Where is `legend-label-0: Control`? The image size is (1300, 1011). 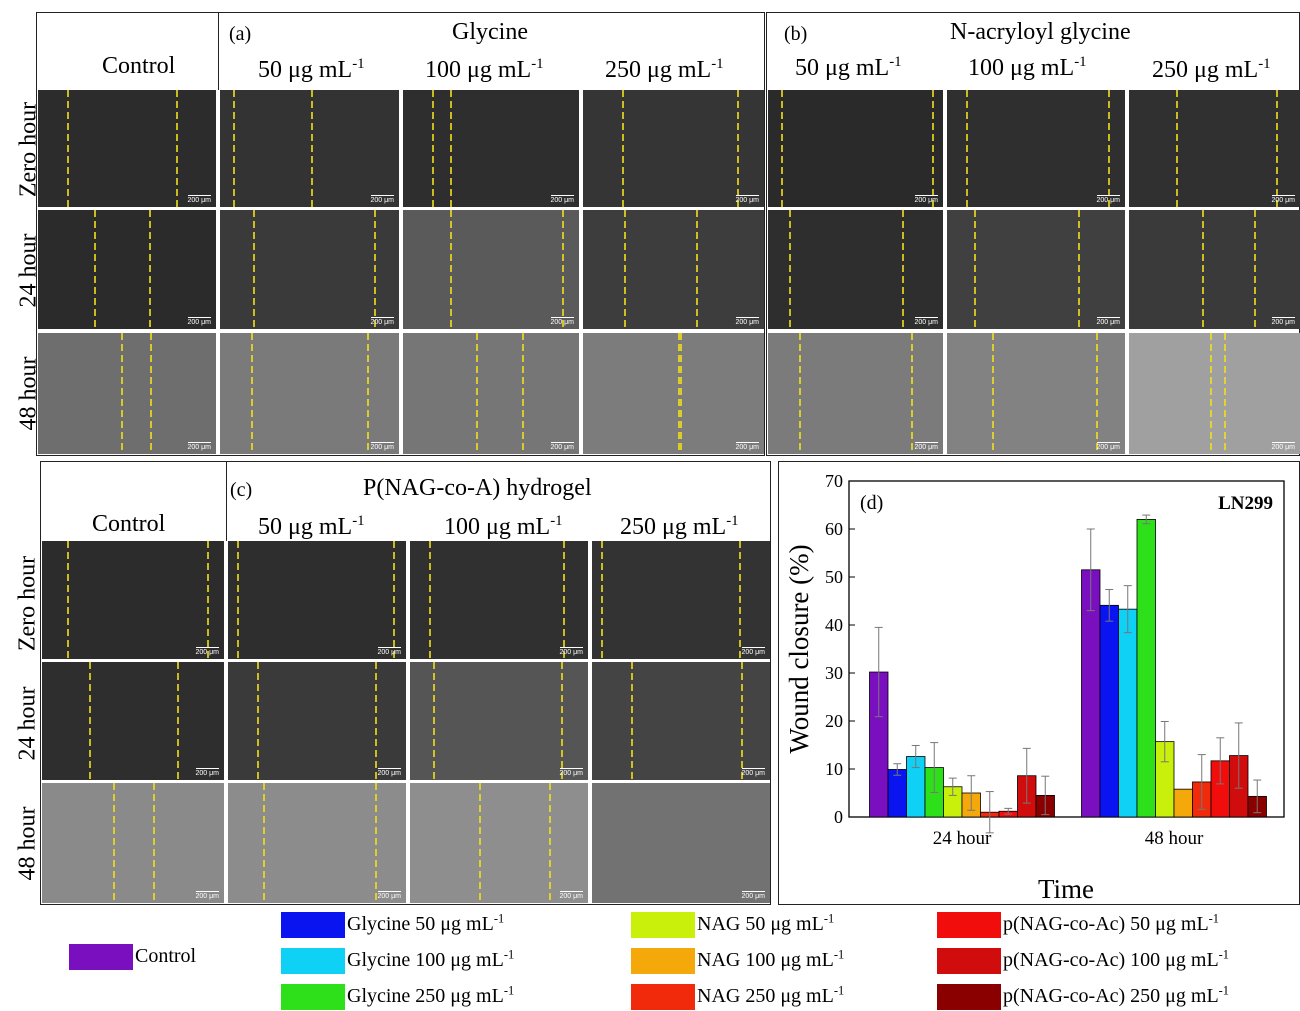 legend-label-0: Control is located at coordinates (166, 956).